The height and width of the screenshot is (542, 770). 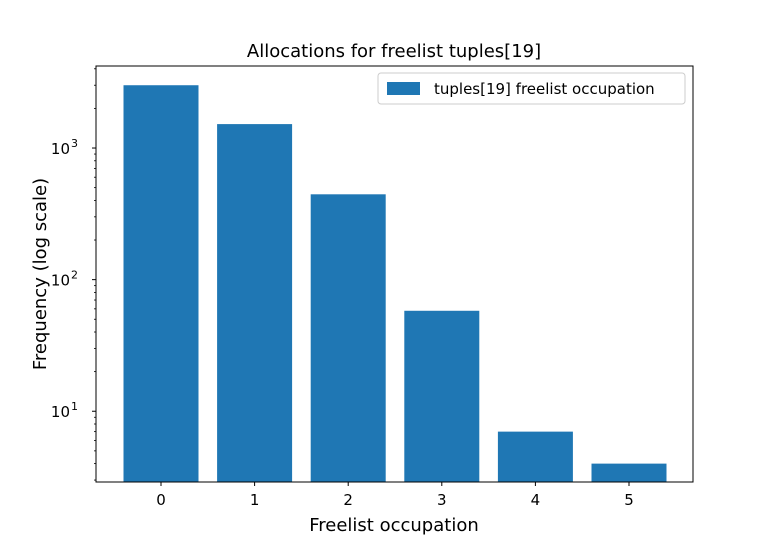 I want to click on legend-box, so click(x=531, y=88).